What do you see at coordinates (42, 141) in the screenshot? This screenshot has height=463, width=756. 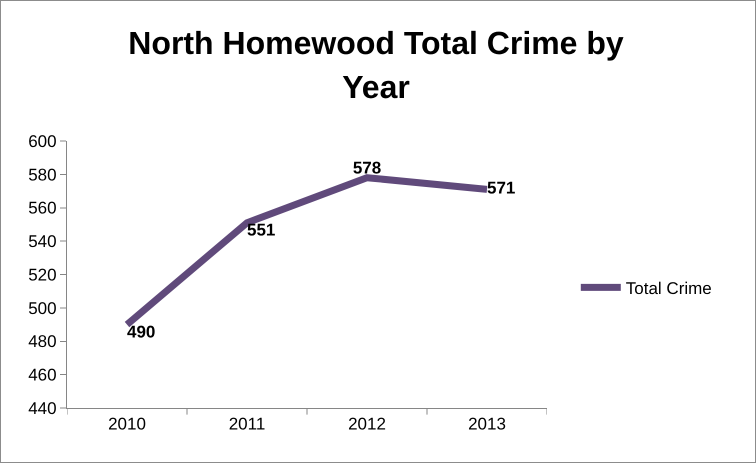 I see `y-tick-label: 600` at bounding box center [42, 141].